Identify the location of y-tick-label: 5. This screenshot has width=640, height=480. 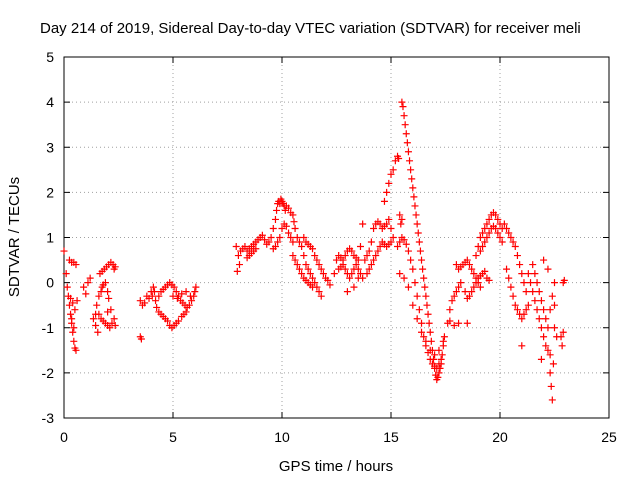
(50, 57).